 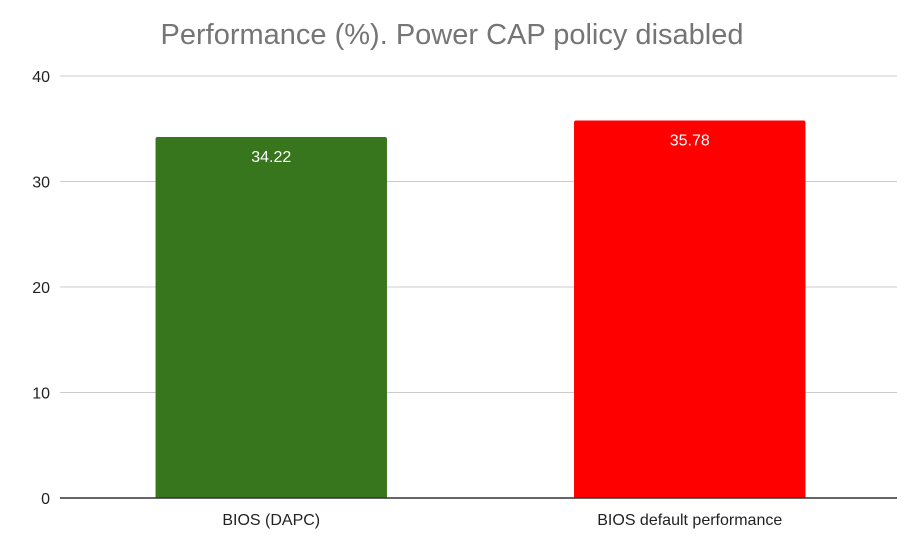 I want to click on y-tick-label: 40, so click(x=41, y=77).